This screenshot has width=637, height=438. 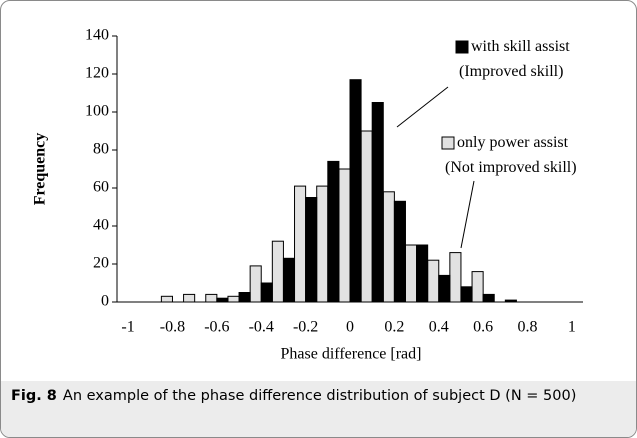 I want to click on y-tick-label: 120, so click(x=97, y=73).